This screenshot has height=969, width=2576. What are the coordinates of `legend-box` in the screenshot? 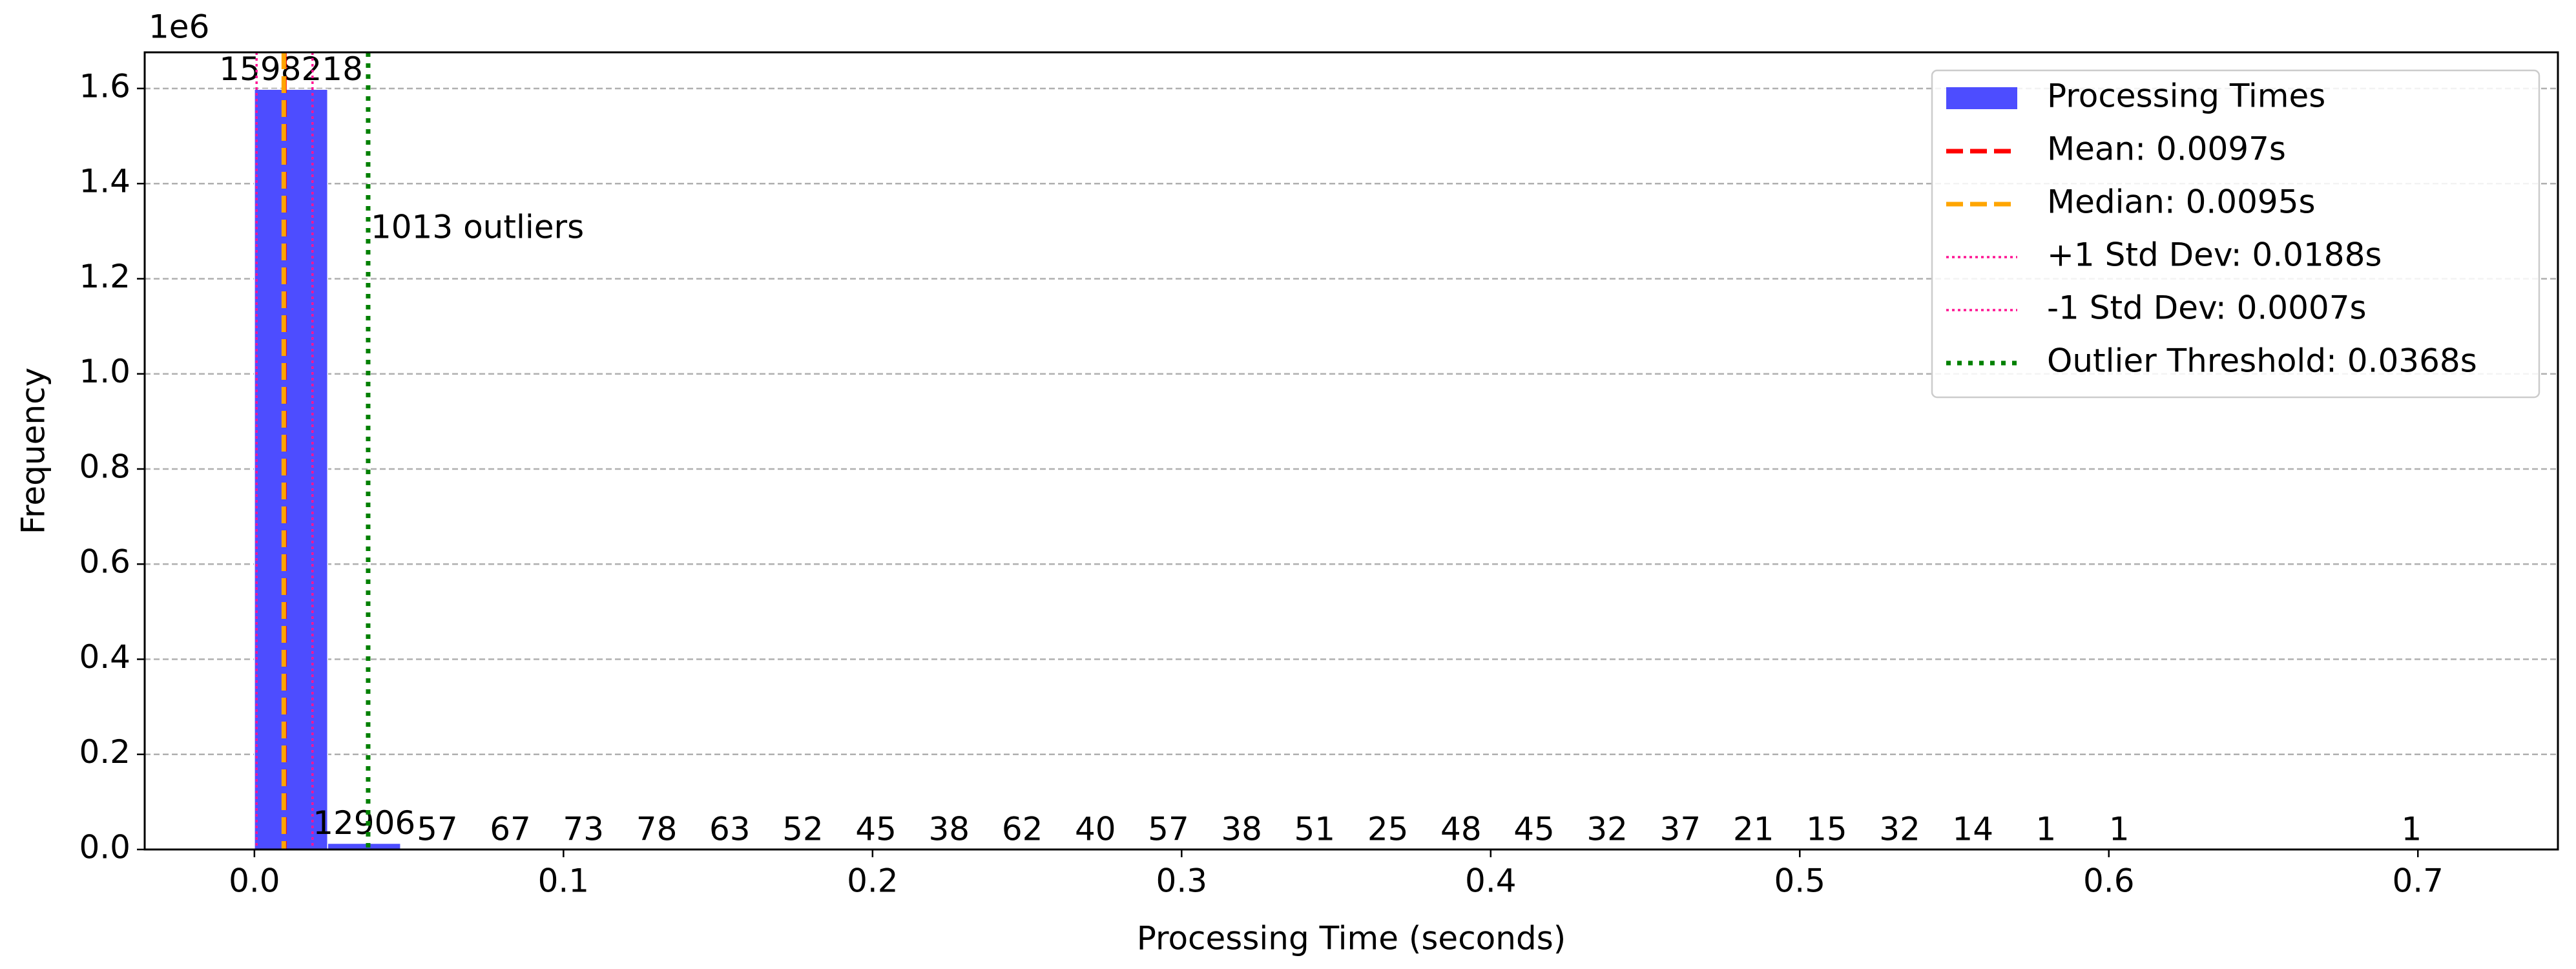 It's located at (2235, 234).